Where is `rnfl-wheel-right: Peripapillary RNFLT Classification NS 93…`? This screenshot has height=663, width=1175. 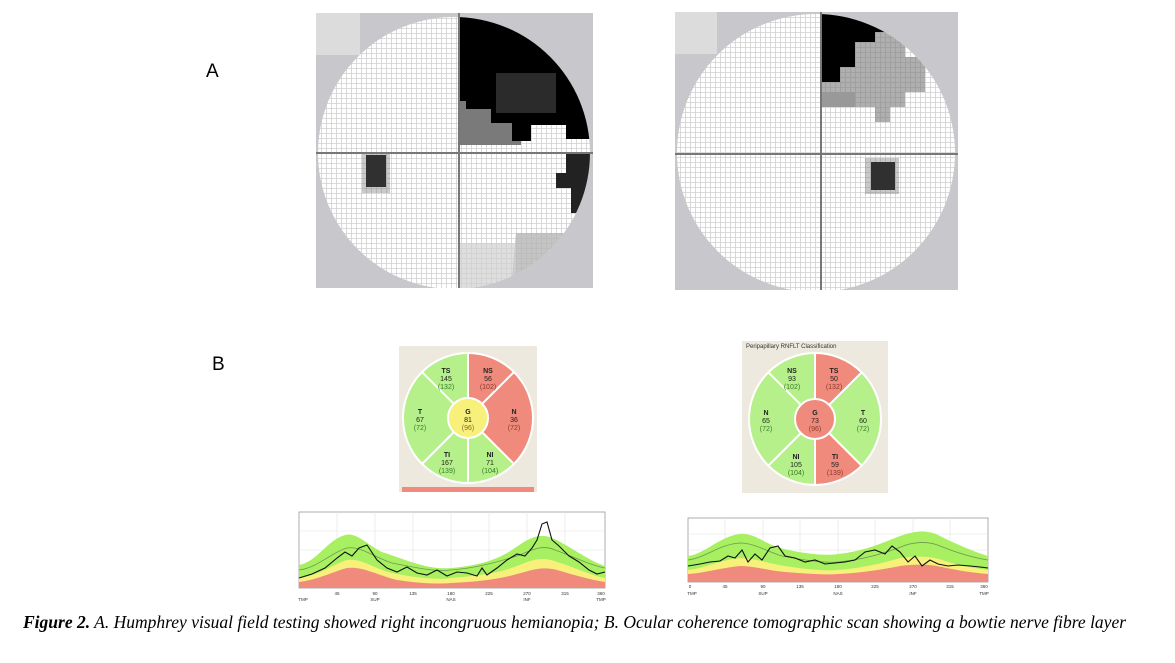 rnfl-wheel-right: Peripapillary RNFLT Classification NS 93… is located at coordinates (815, 417).